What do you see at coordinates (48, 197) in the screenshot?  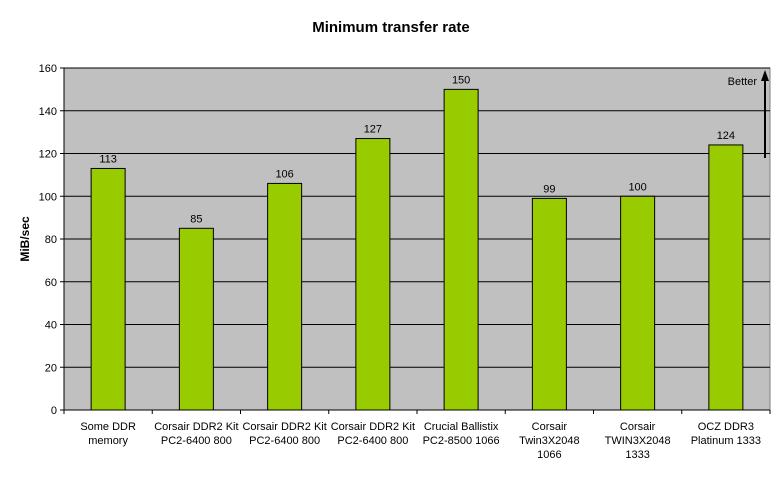 I see `y-tick-label: 100` at bounding box center [48, 197].